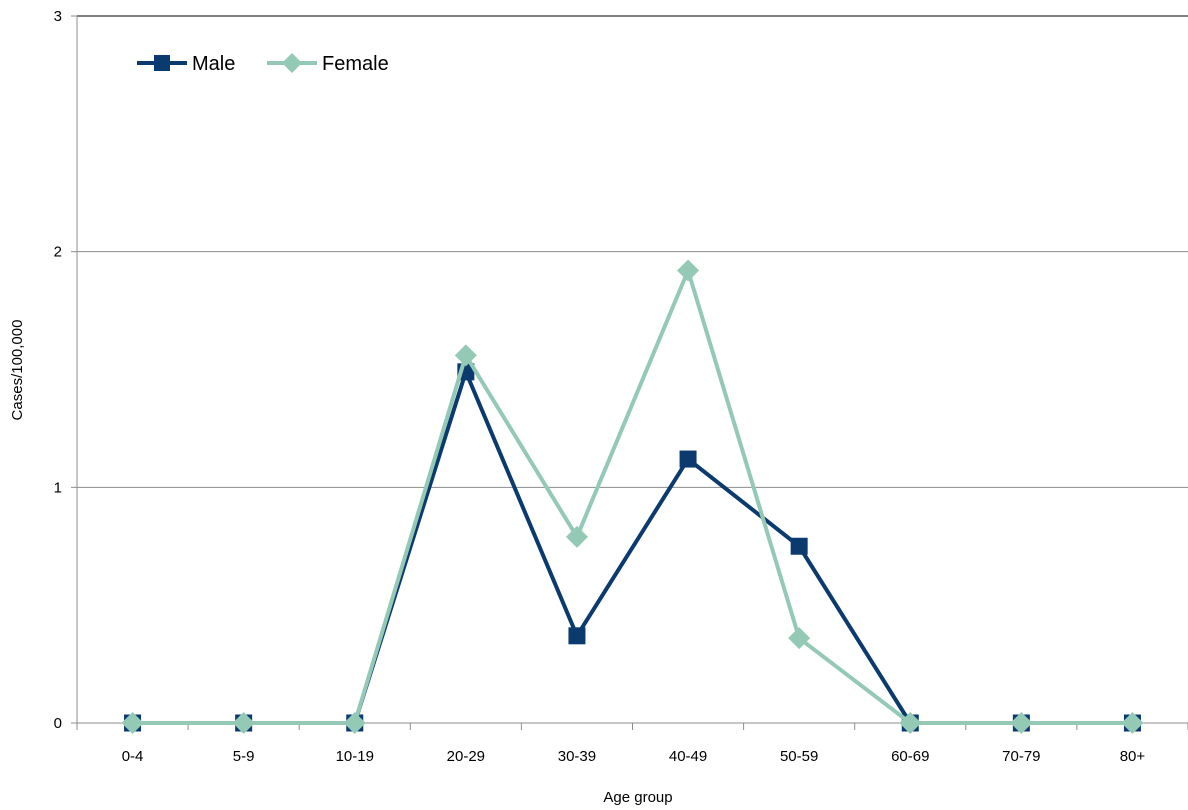  What do you see at coordinates (186, 64) in the screenshot?
I see `legend-item-male: Male` at bounding box center [186, 64].